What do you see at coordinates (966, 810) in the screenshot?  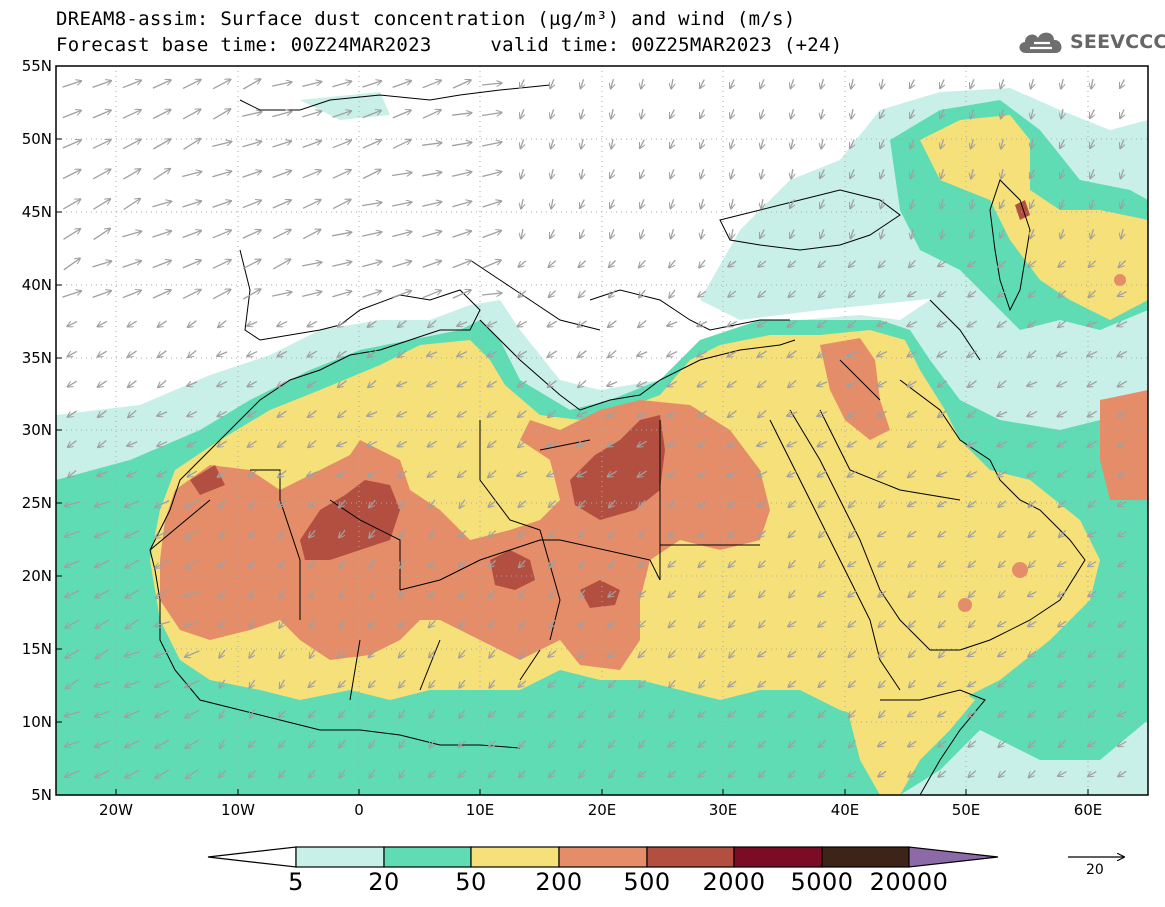 I see `lon-label: 50E` at bounding box center [966, 810].